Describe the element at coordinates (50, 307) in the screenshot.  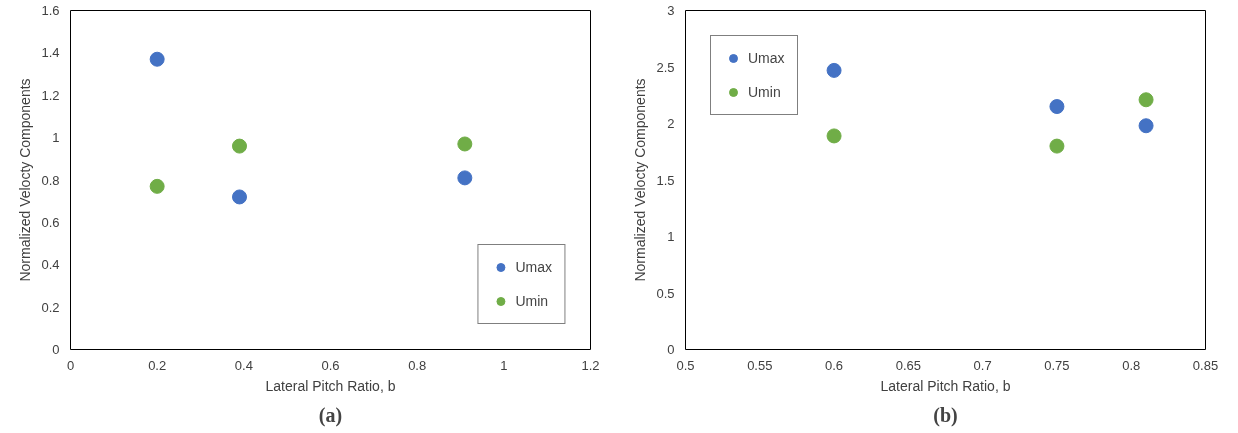
I see `y-tick-label: 0.2` at that location.